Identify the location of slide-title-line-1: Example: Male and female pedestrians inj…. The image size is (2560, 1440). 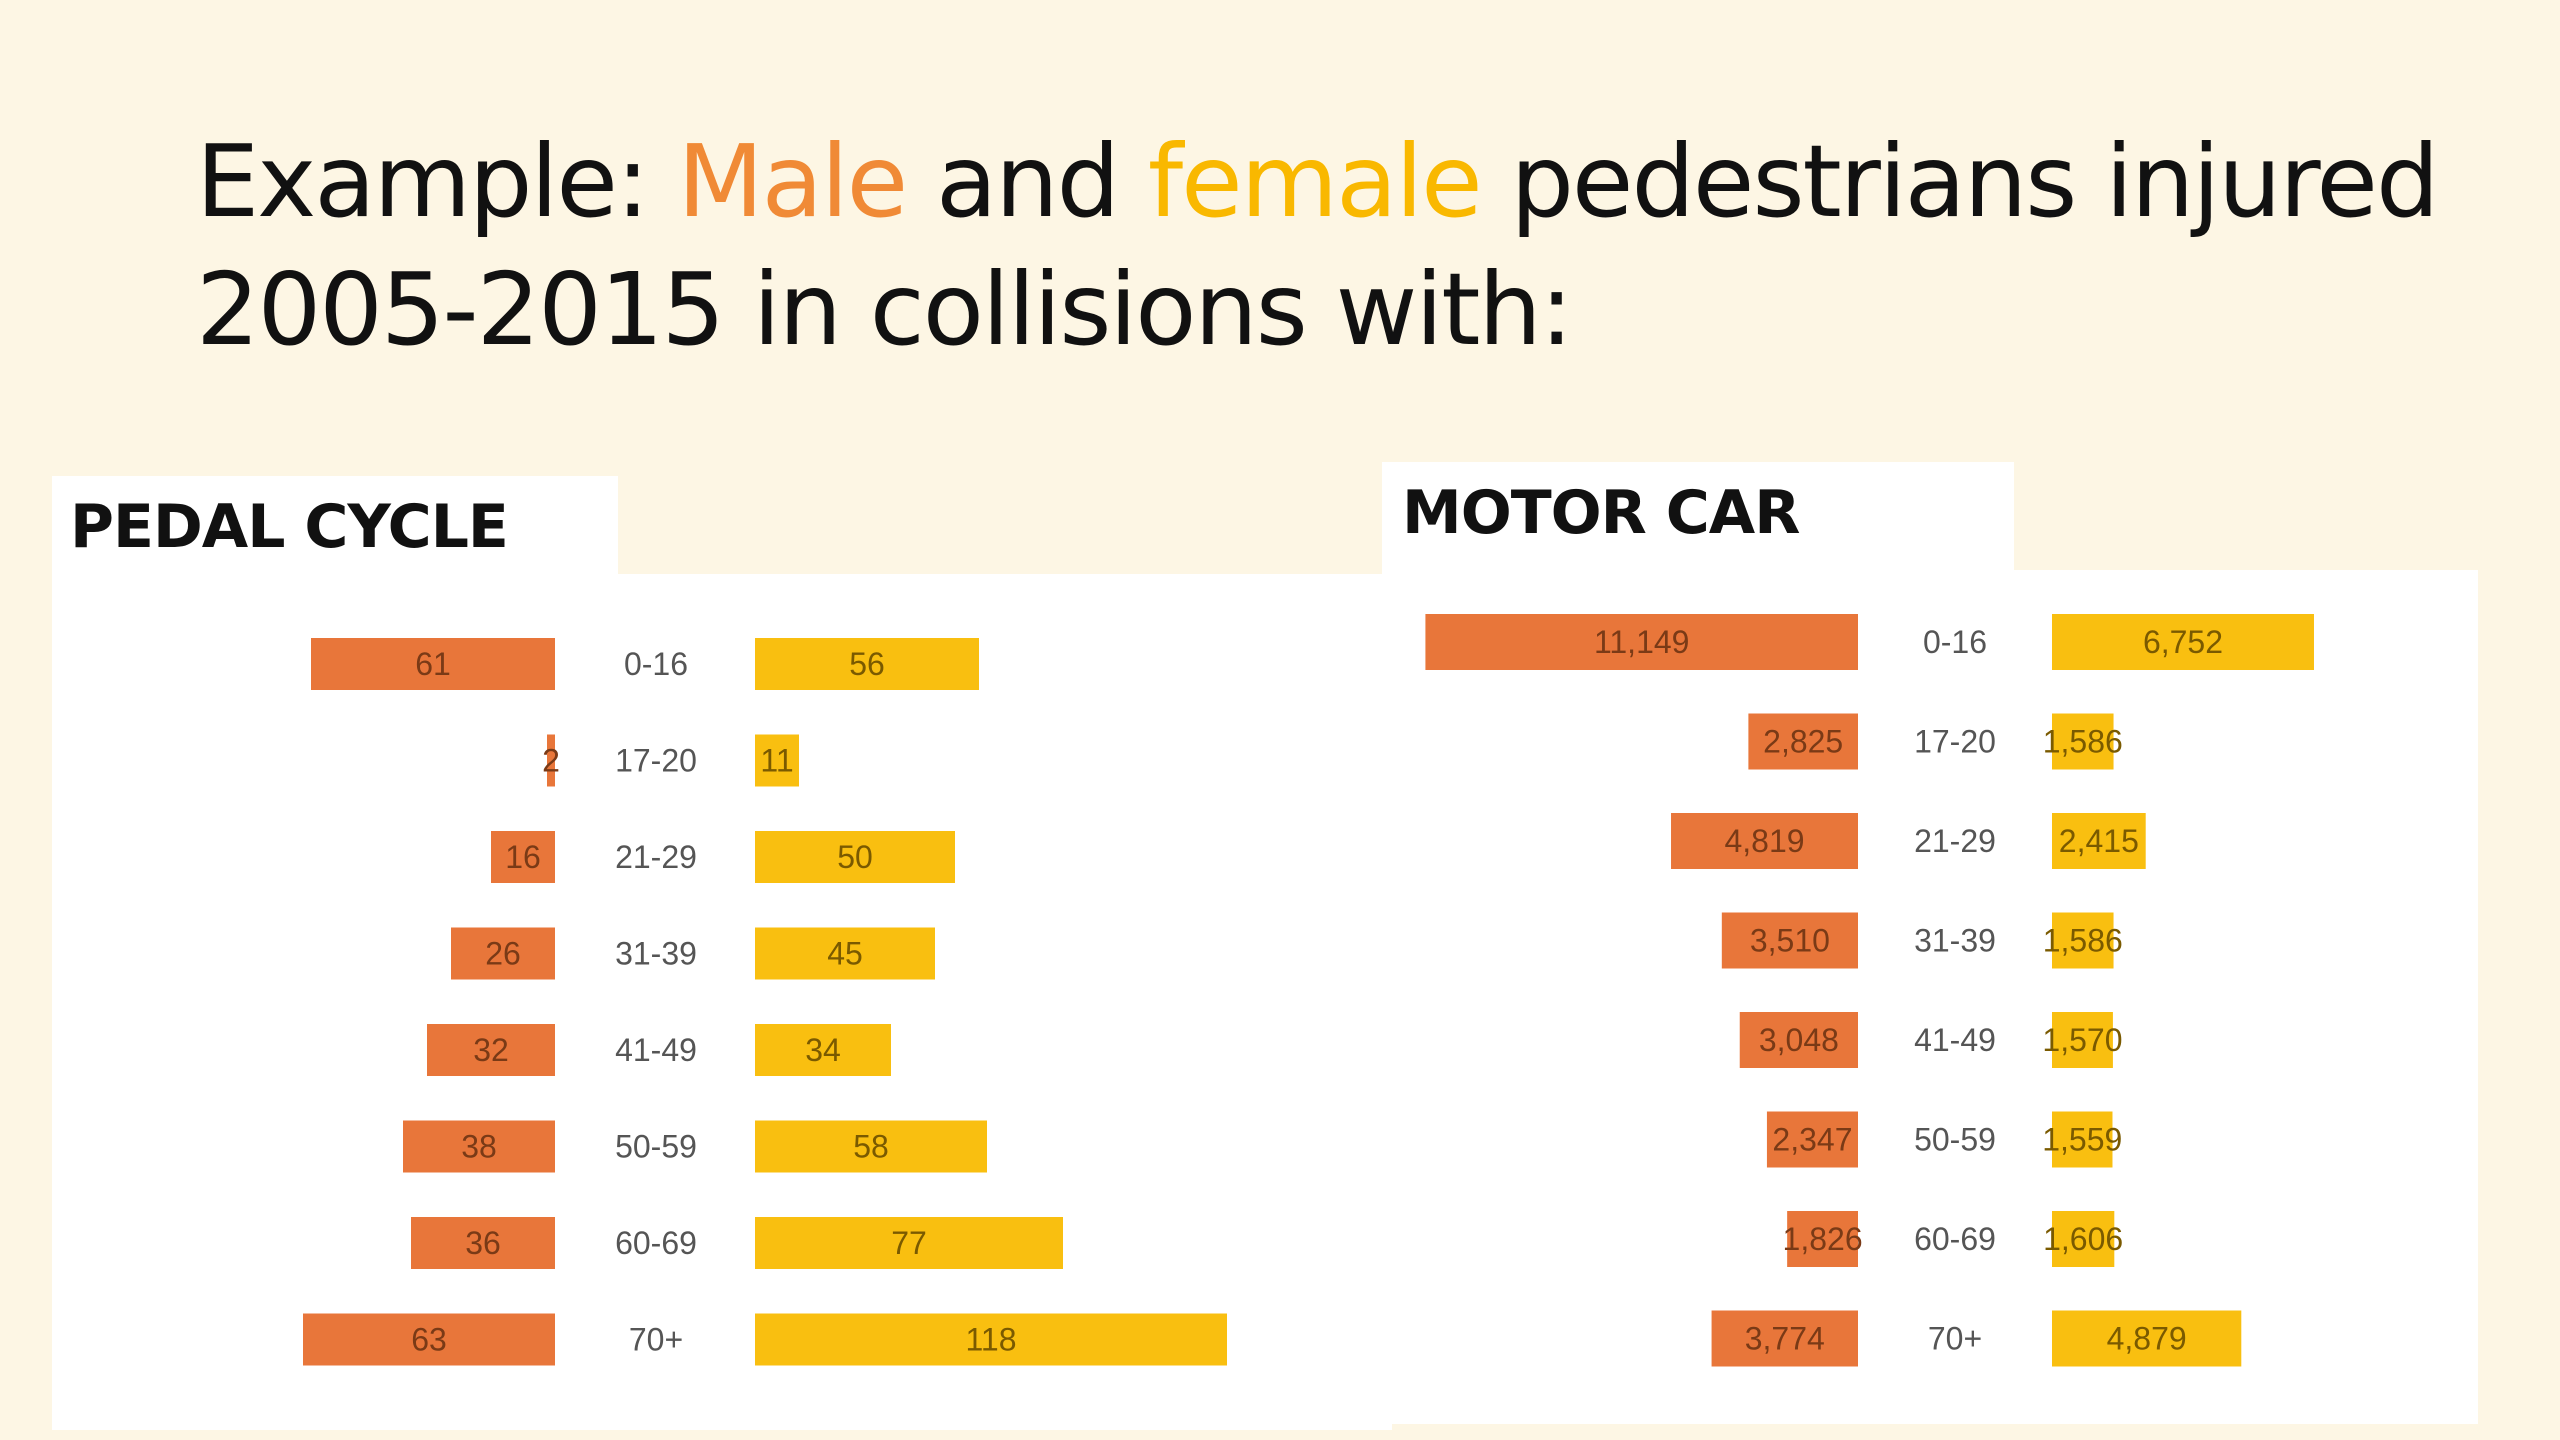
(1346, 182).